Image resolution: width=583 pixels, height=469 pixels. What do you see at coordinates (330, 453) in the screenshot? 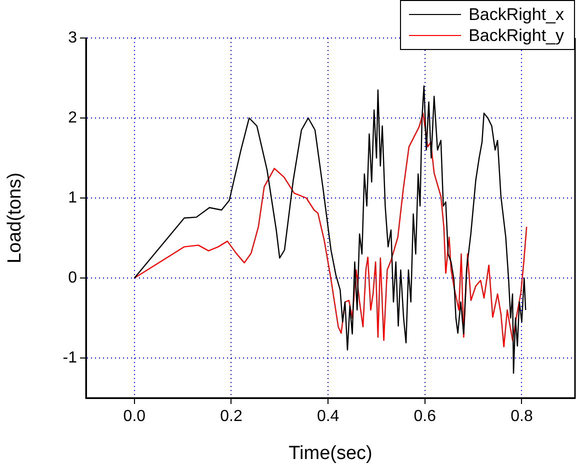
I see `x-axis-title: Time(sec)` at bounding box center [330, 453].